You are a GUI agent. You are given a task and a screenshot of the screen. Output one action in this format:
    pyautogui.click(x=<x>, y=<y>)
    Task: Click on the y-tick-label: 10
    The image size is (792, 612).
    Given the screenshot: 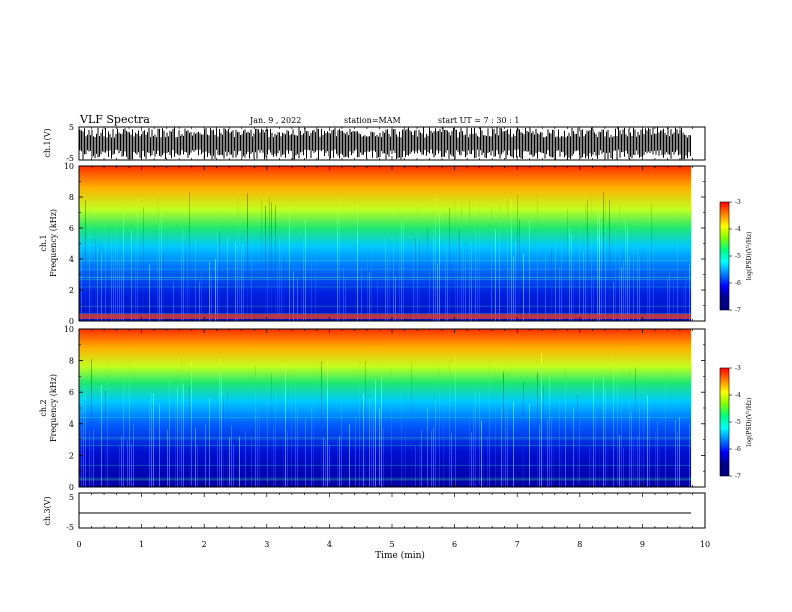 What is the action you would take?
    pyautogui.click(x=69, y=166)
    